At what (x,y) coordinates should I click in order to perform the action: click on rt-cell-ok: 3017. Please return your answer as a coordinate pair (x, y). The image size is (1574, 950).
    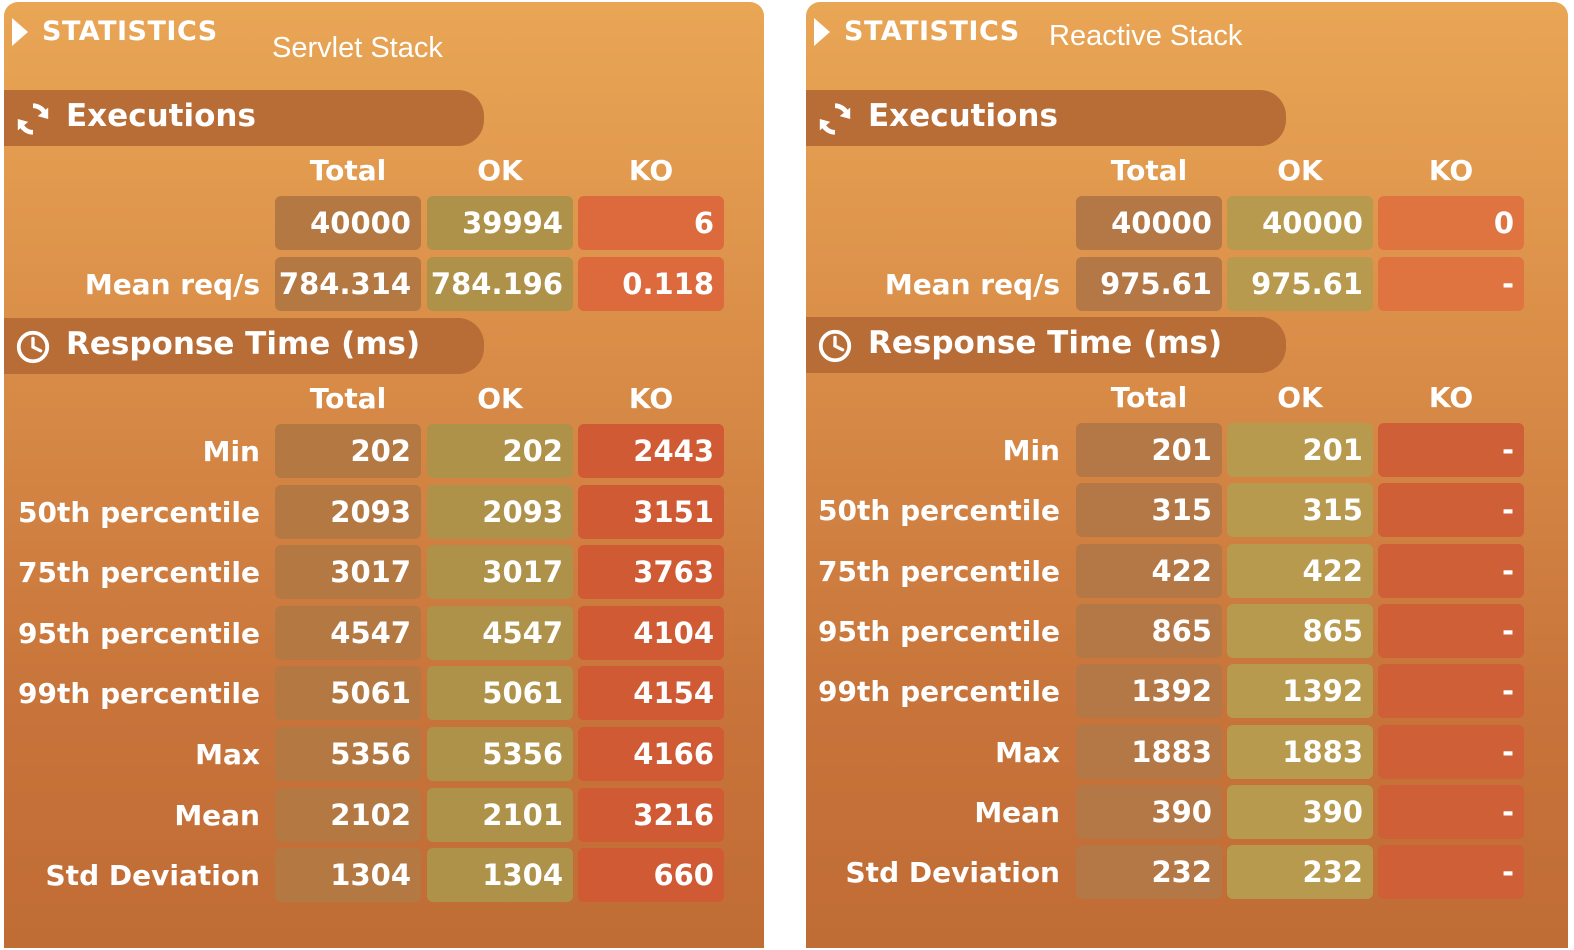
    Looking at the image, I should click on (500, 572).